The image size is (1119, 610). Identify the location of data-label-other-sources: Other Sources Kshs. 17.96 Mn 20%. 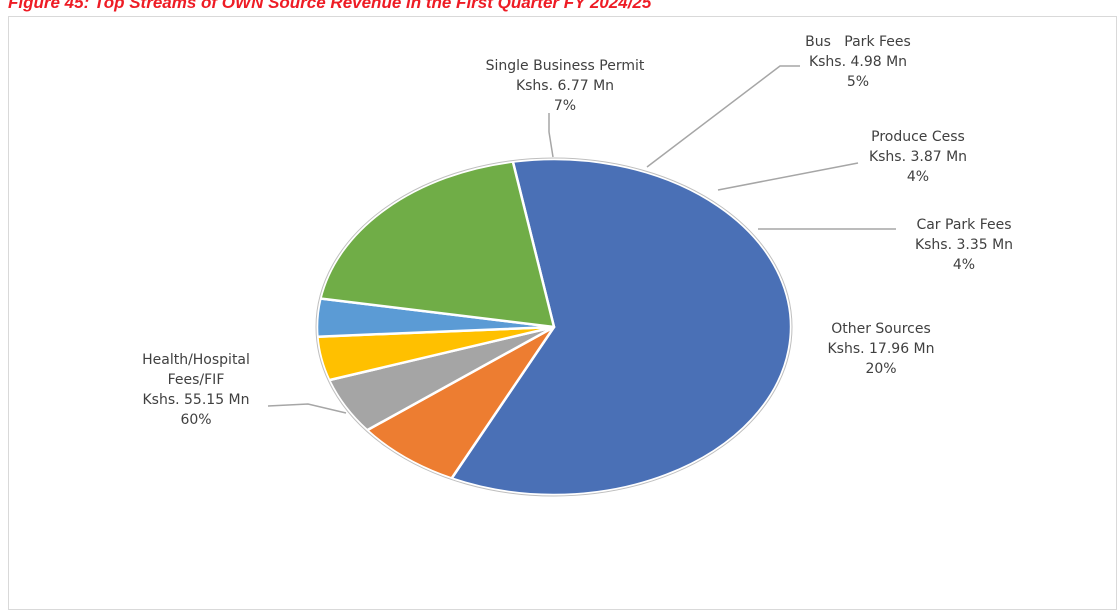
(880, 349).